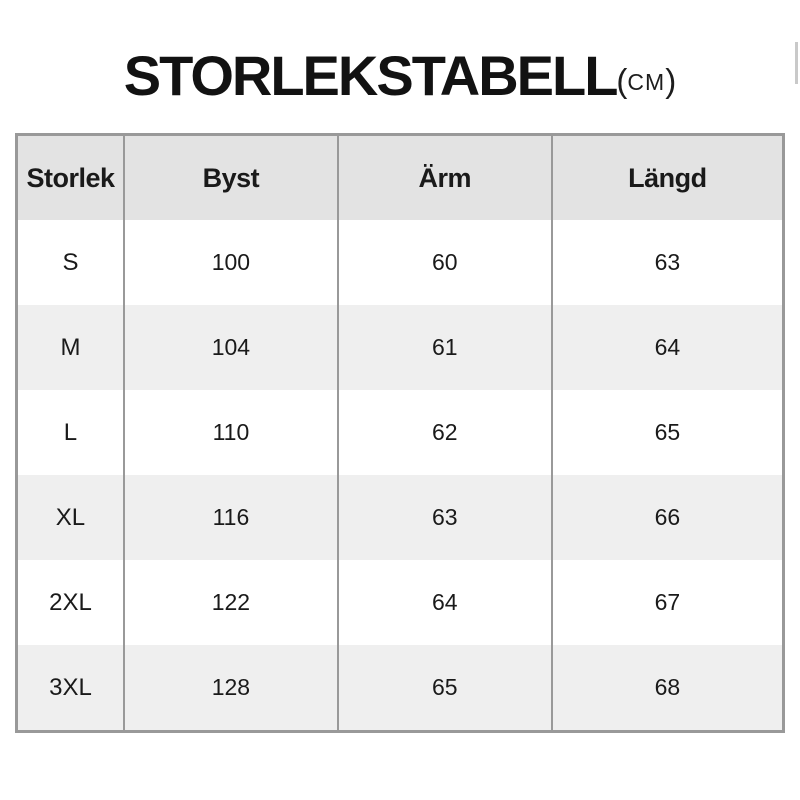 The height and width of the screenshot is (800, 800). I want to click on cell-langd: 67, so click(667, 602).